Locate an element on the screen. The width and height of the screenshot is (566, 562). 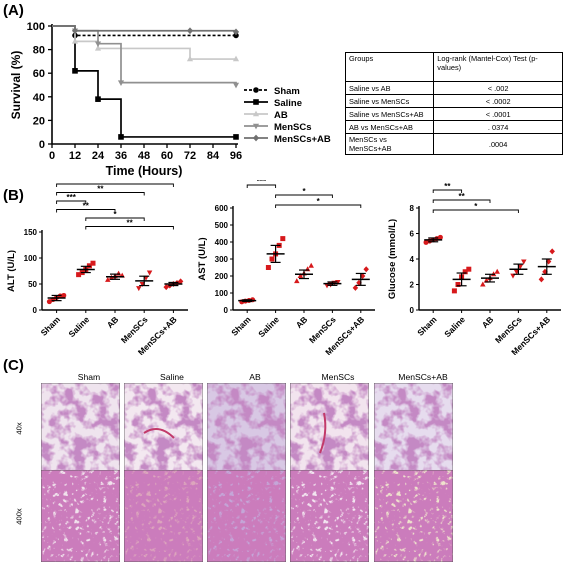
table-row: AB vs MenSCs+AB . 0374 is located at coordinates (453, 127).